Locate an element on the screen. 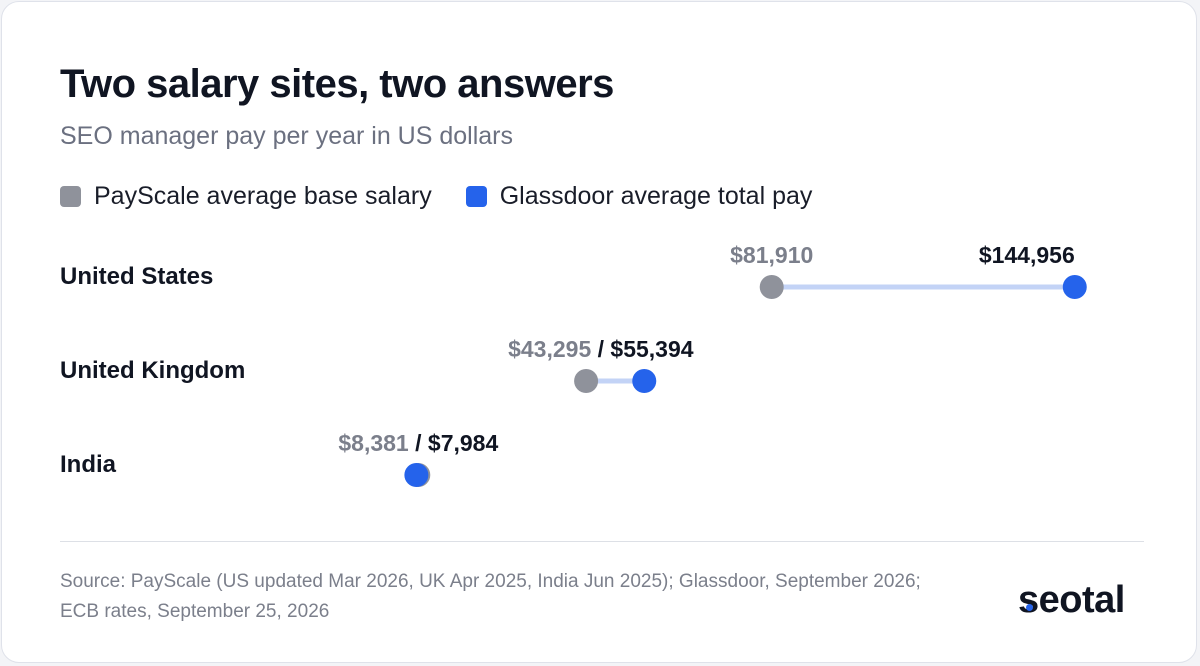  divider is located at coordinates (602, 541).